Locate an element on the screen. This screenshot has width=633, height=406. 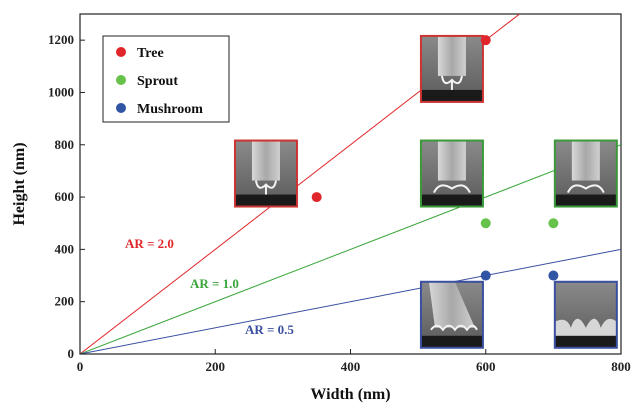
reference-line-label: AR = 0.5 is located at coordinates (269, 329).